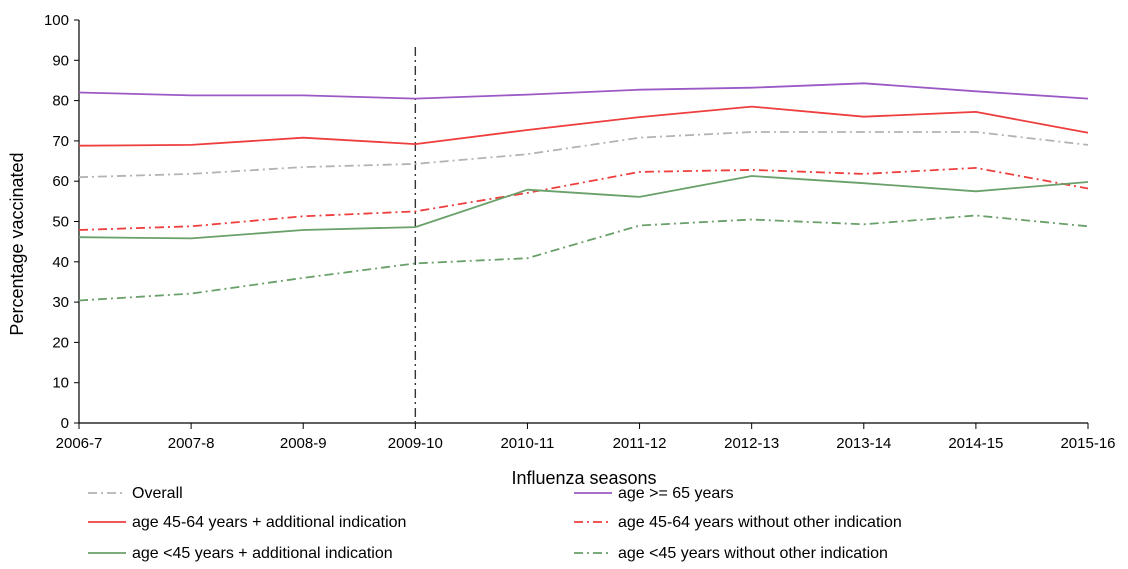 This screenshot has width=1128, height=569. I want to click on x-tick-label: 2011-12, so click(640, 443).